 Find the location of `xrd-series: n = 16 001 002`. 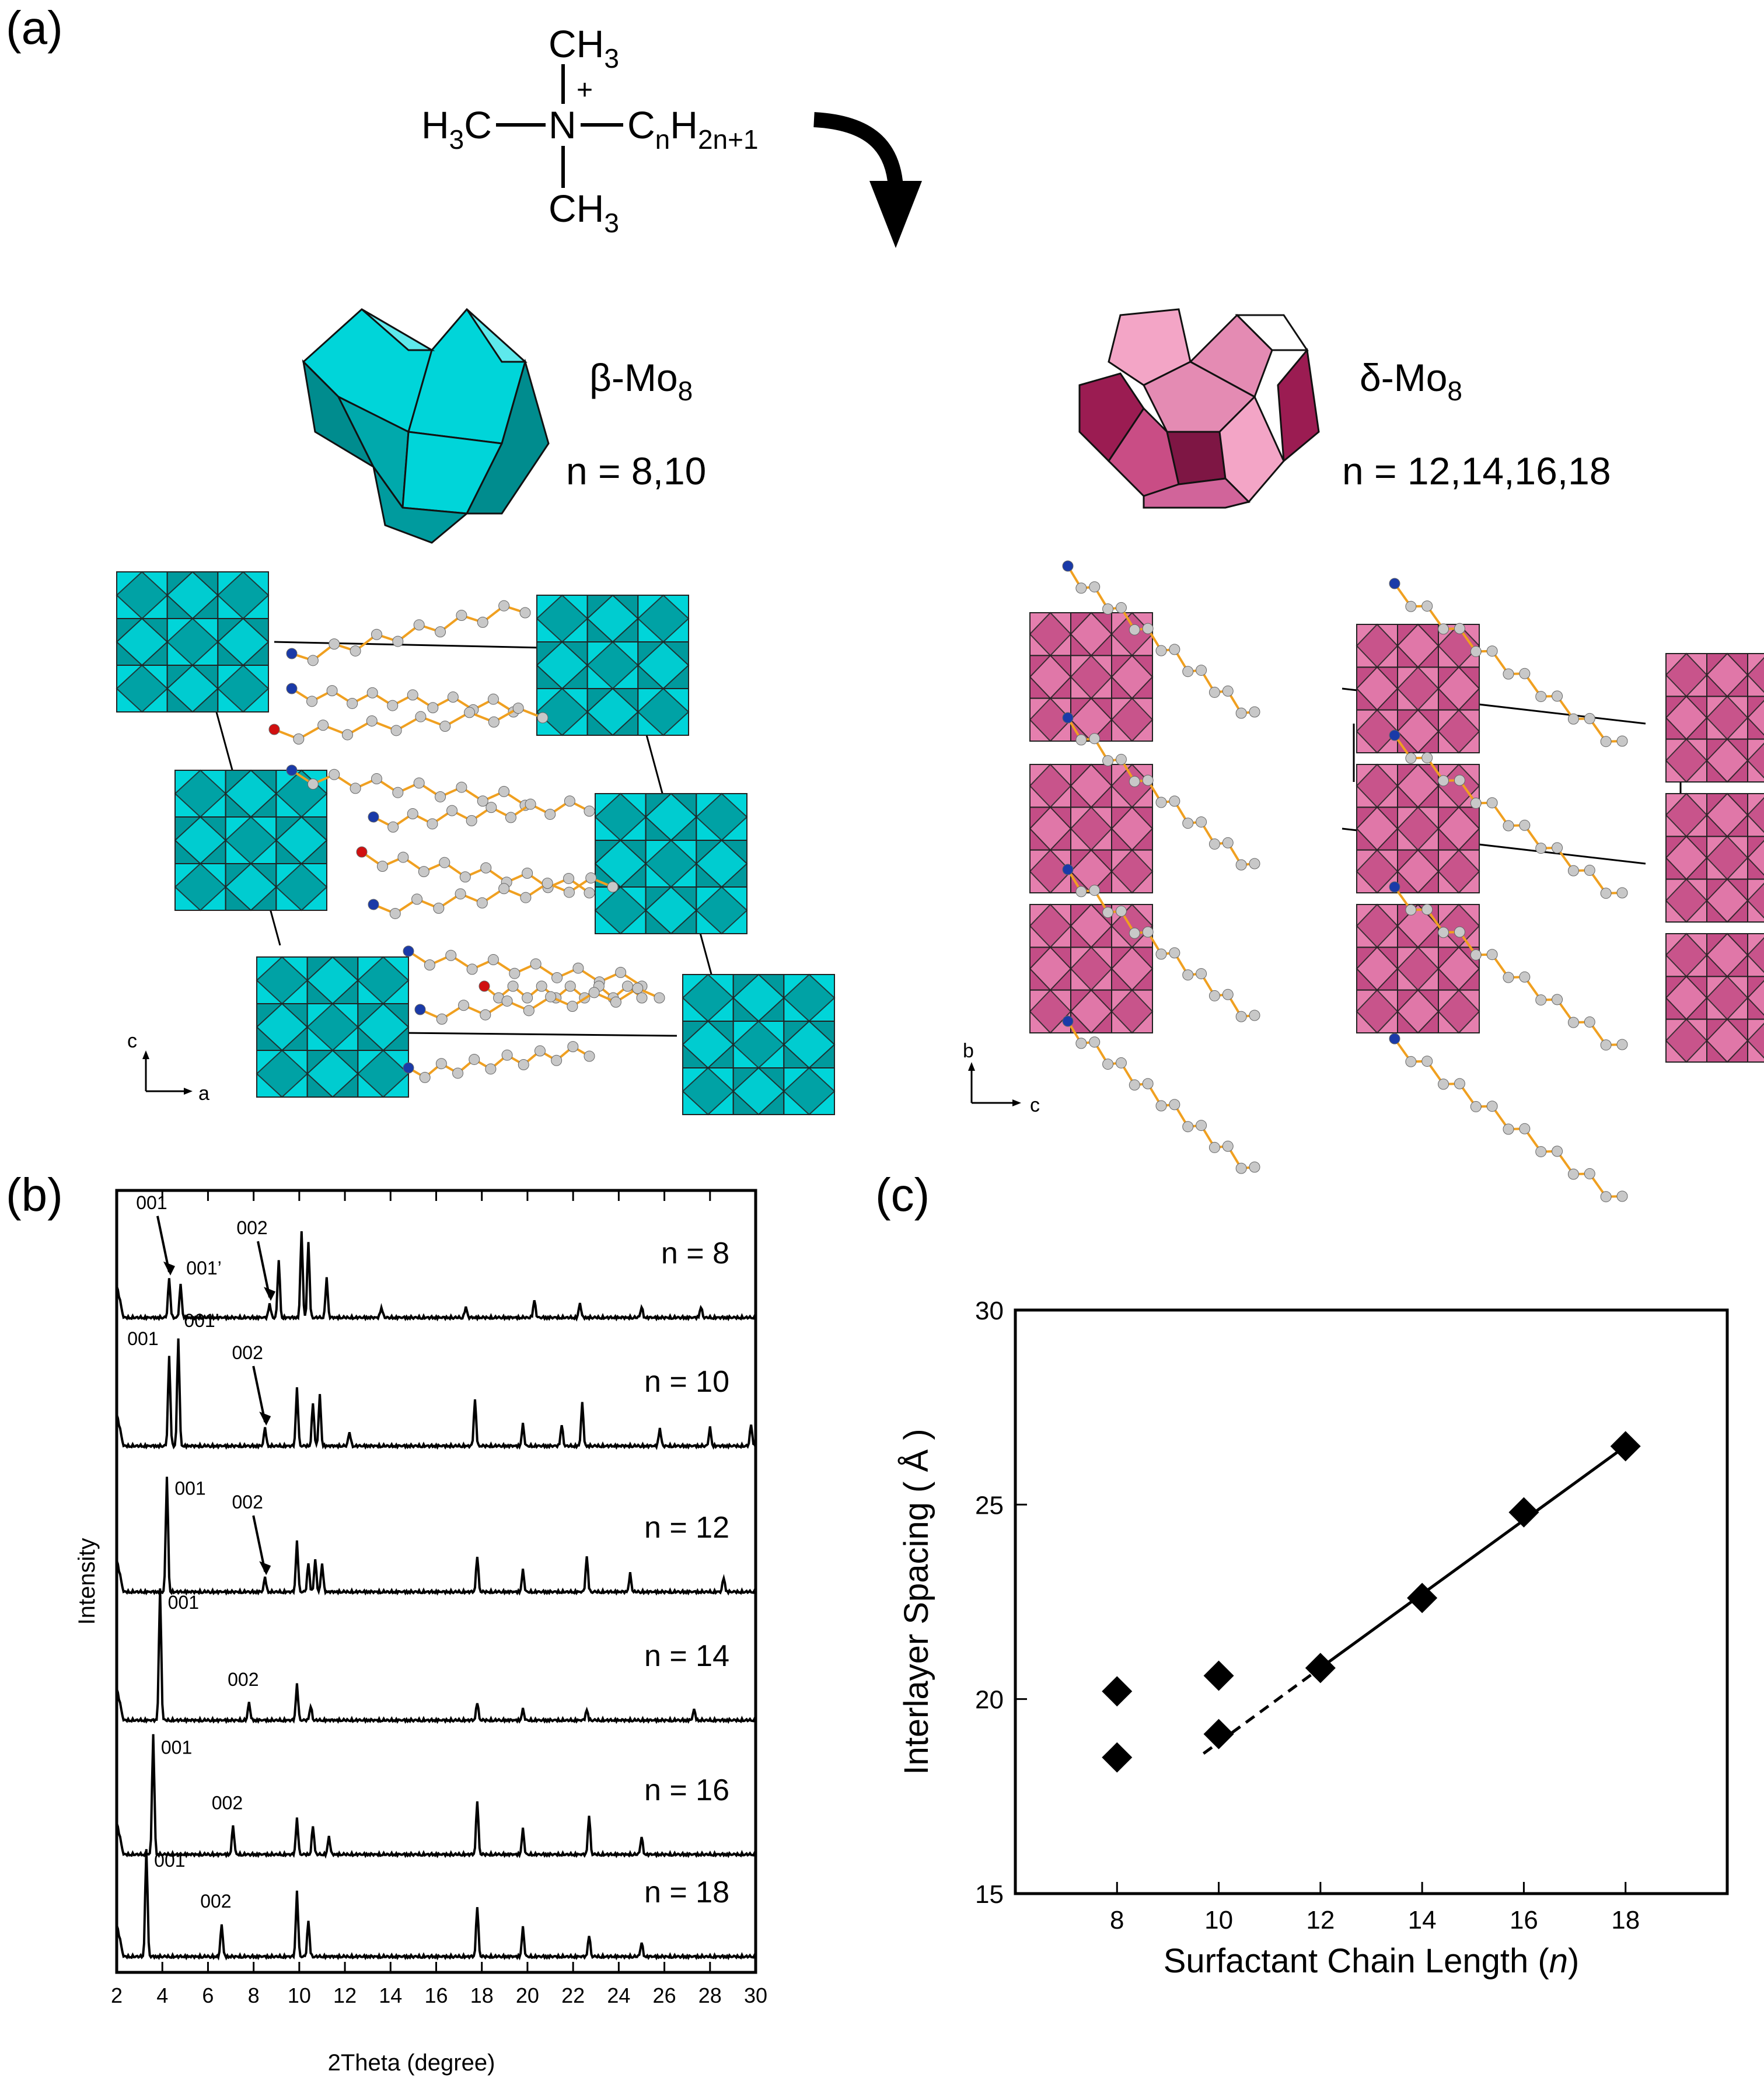

xrd-series: n = 16 001 002 is located at coordinates (436, 1797).